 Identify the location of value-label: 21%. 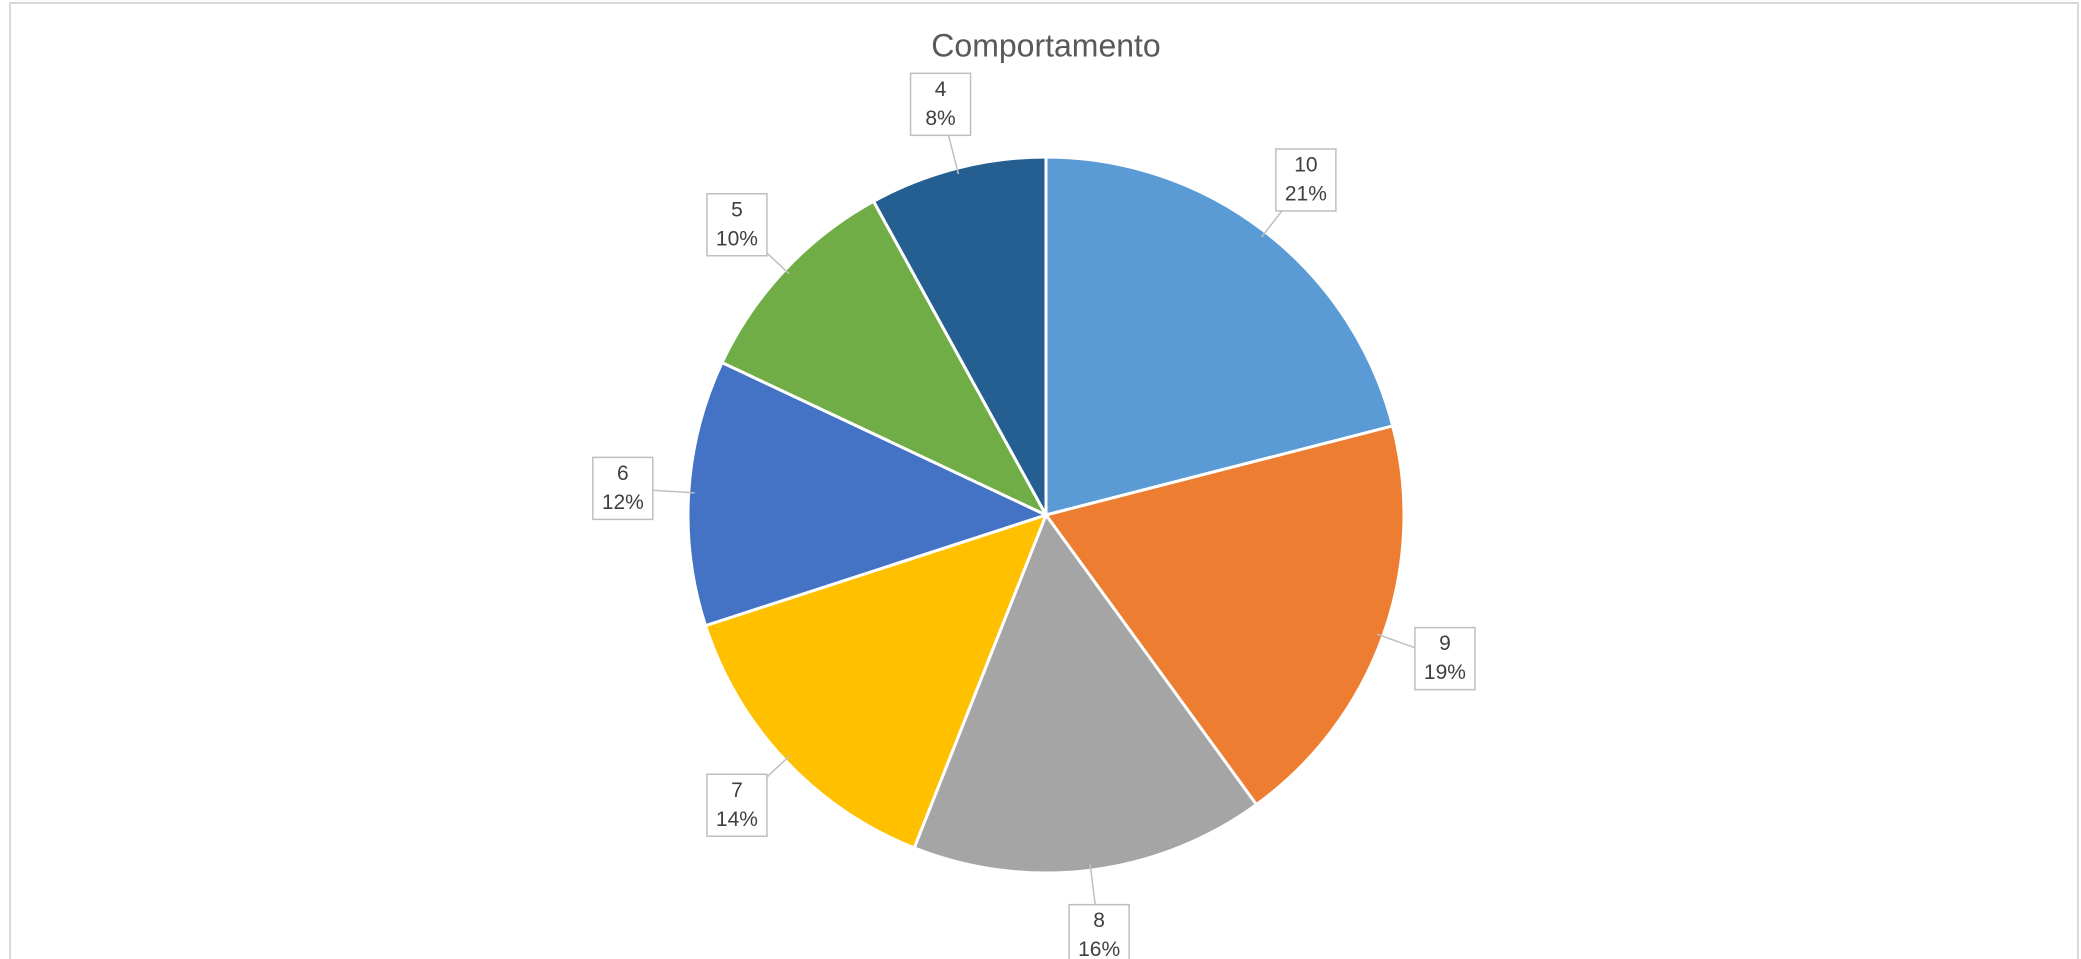
(1306, 194).